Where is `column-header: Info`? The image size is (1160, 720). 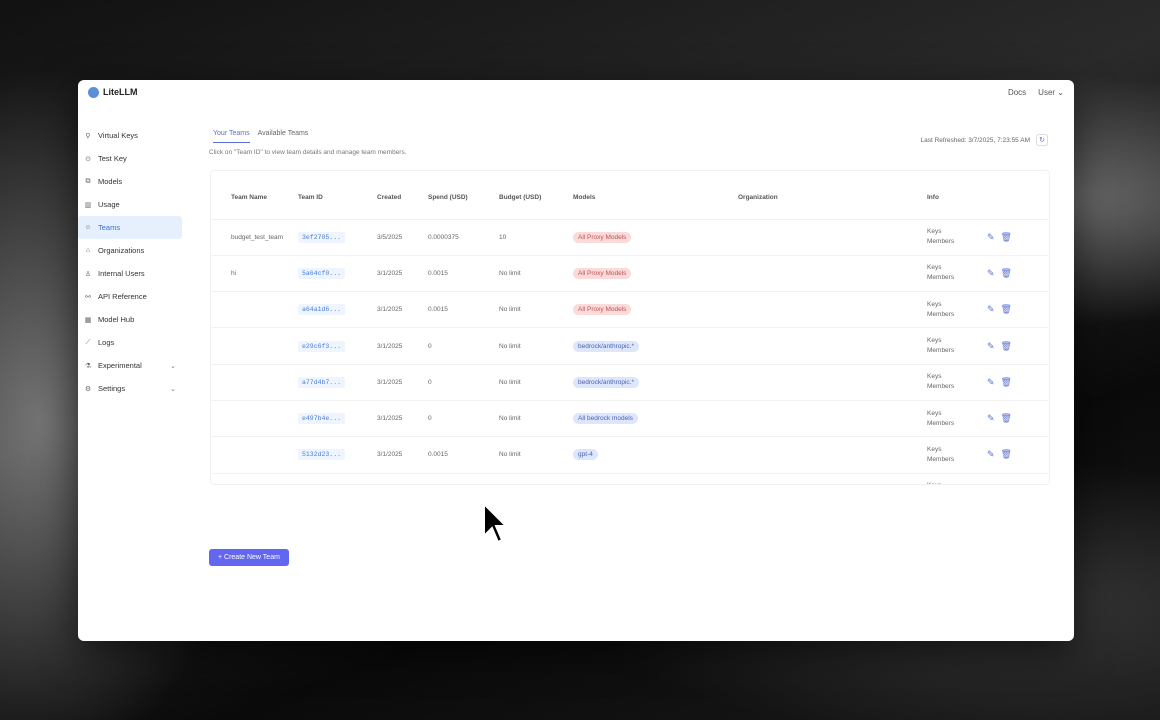
column-header: Info is located at coordinates (933, 198).